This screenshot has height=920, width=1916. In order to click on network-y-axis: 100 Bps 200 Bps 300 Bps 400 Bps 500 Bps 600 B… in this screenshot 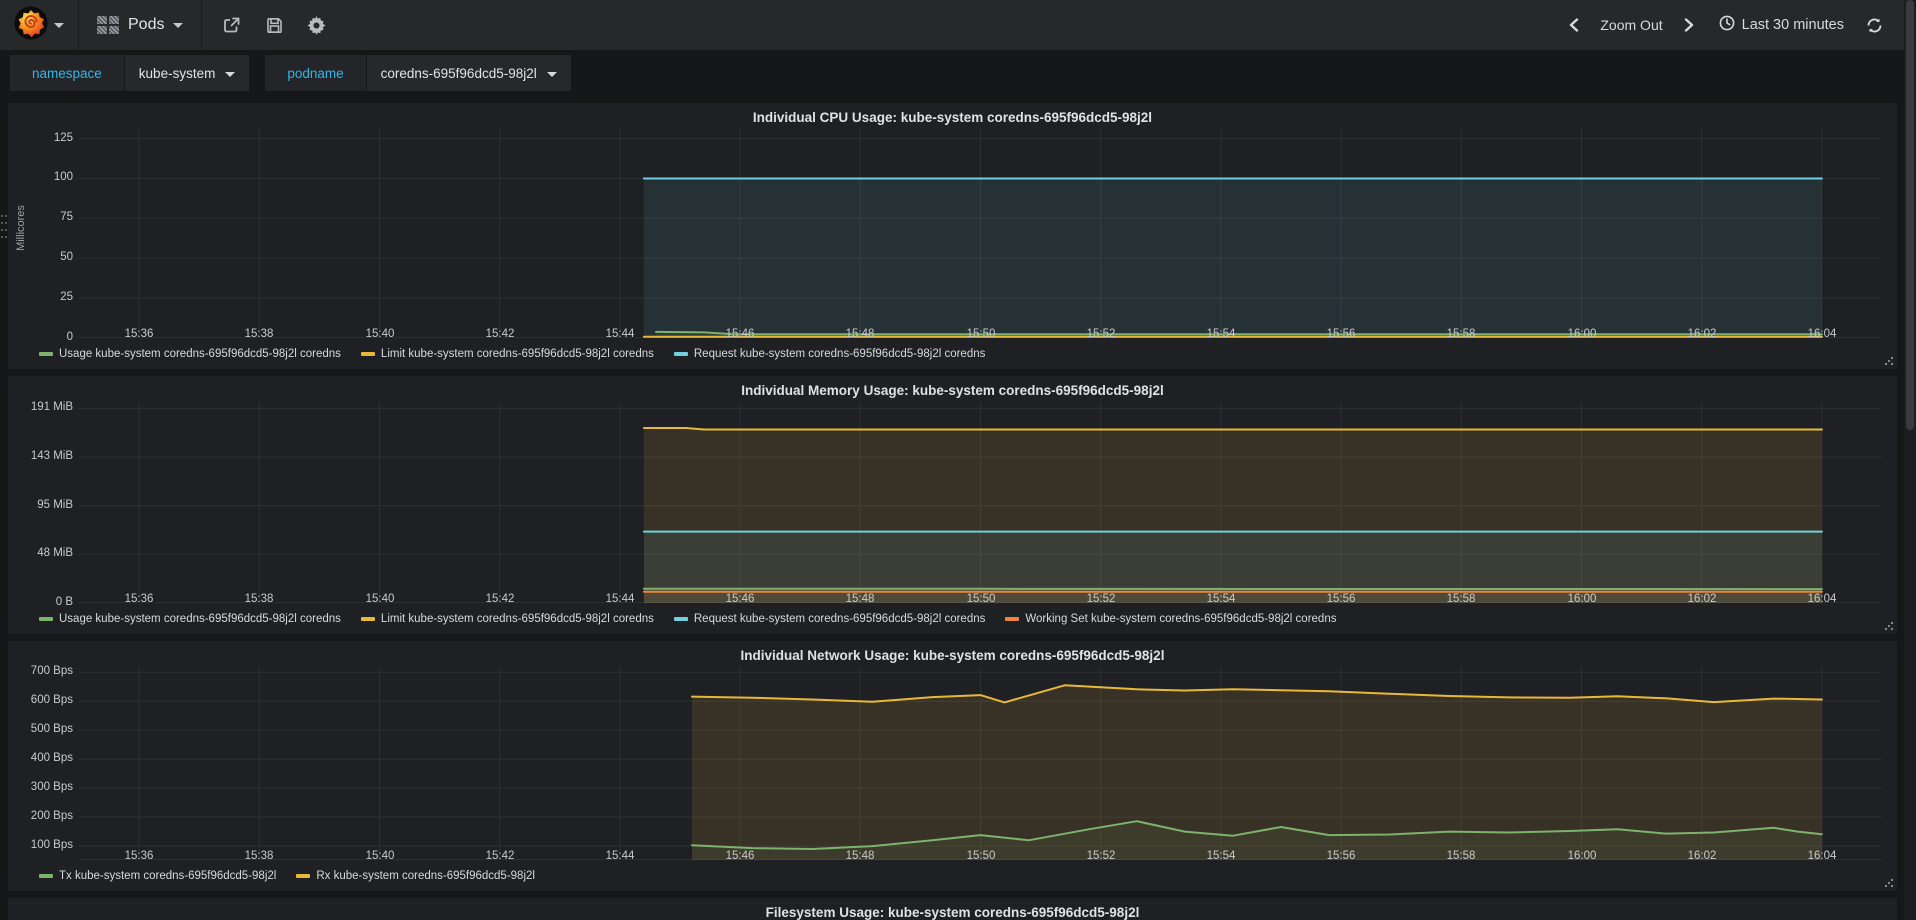, I will do `click(46, 758)`.